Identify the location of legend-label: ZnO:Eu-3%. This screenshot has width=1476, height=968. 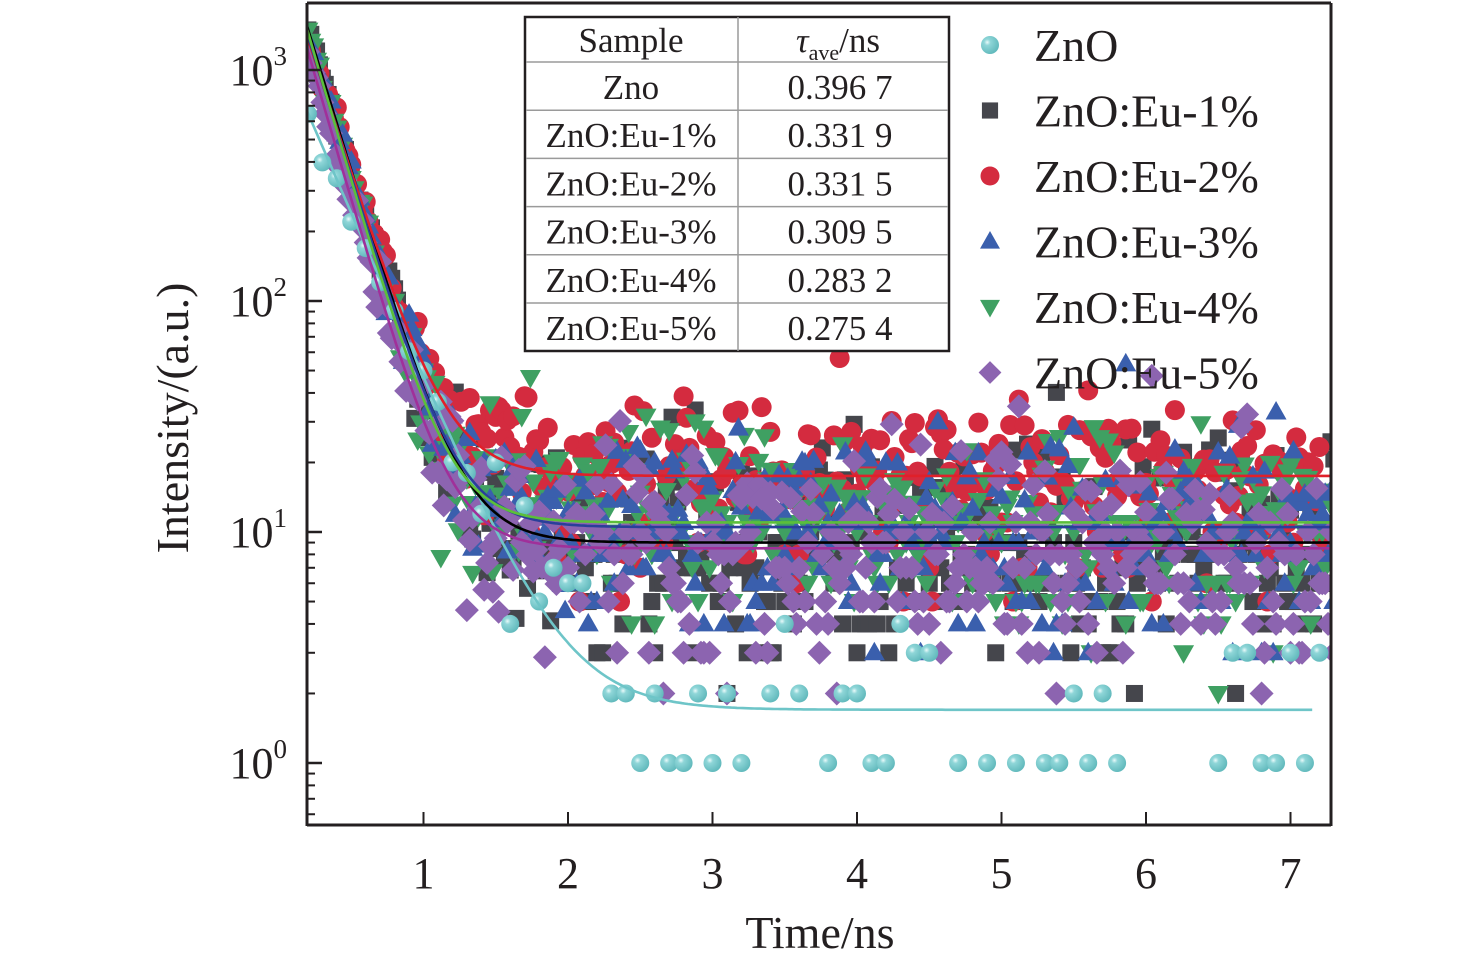
(1146, 242).